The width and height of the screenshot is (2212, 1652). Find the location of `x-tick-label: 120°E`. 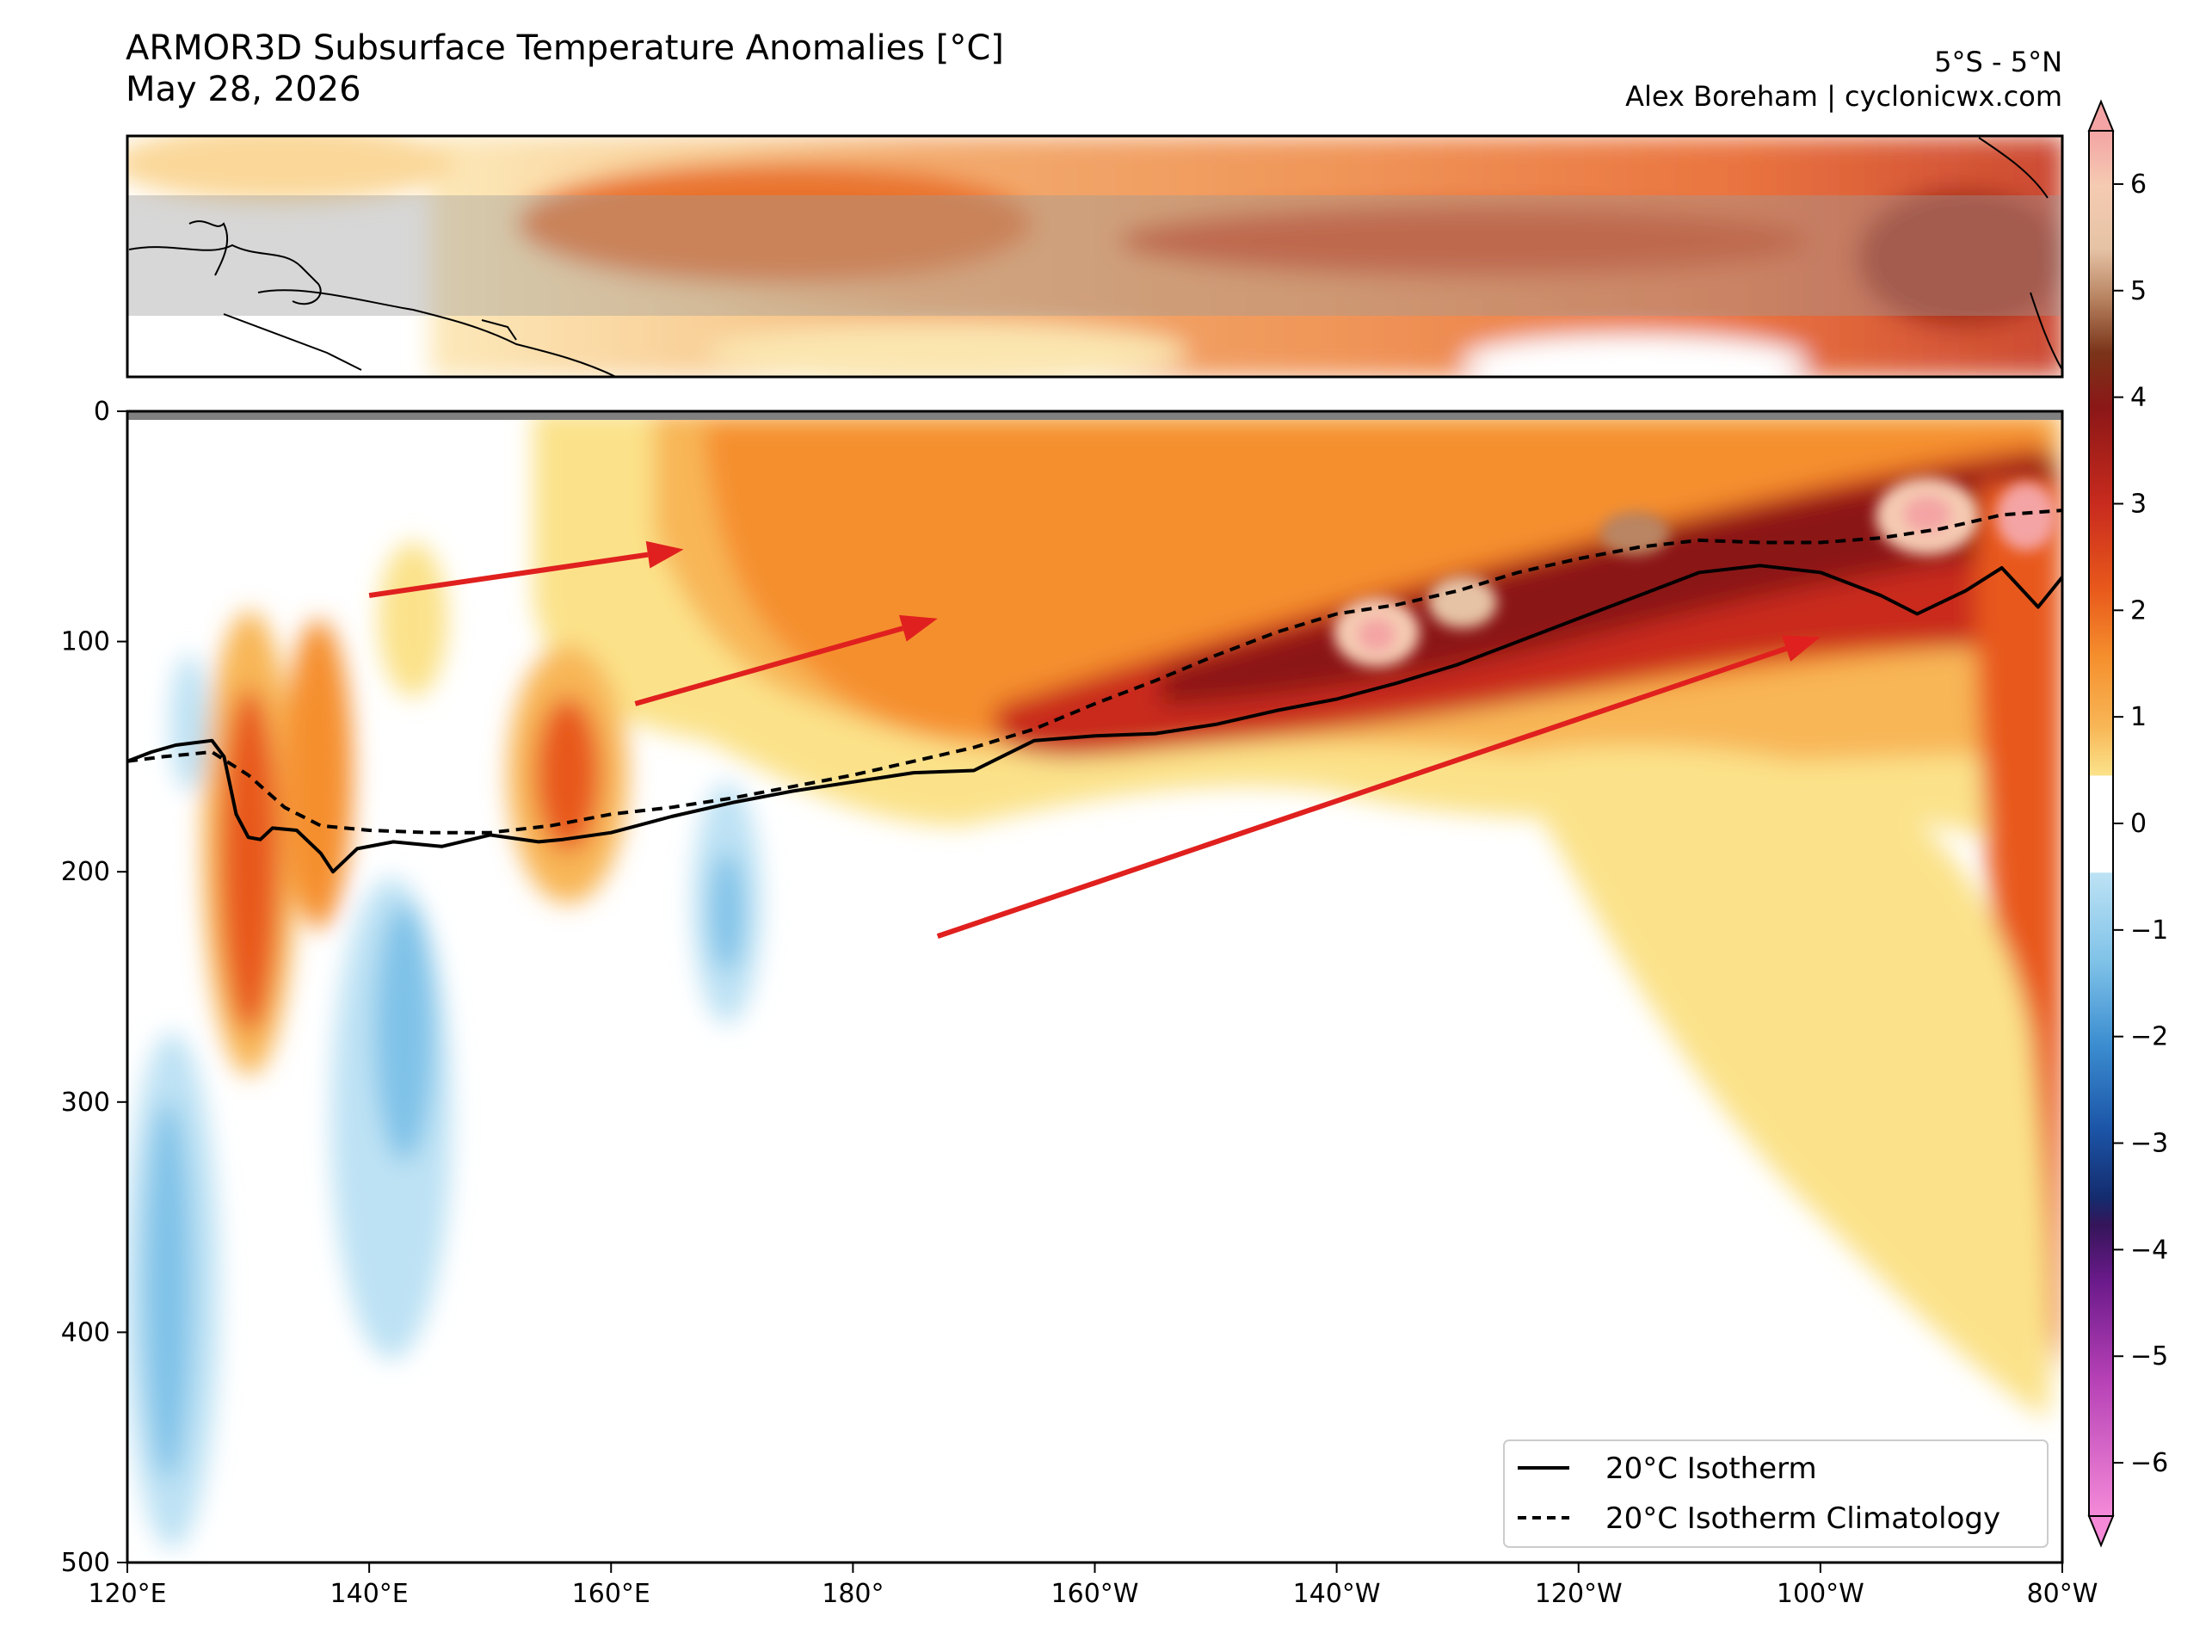

x-tick-label: 120°E is located at coordinates (127, 1594).